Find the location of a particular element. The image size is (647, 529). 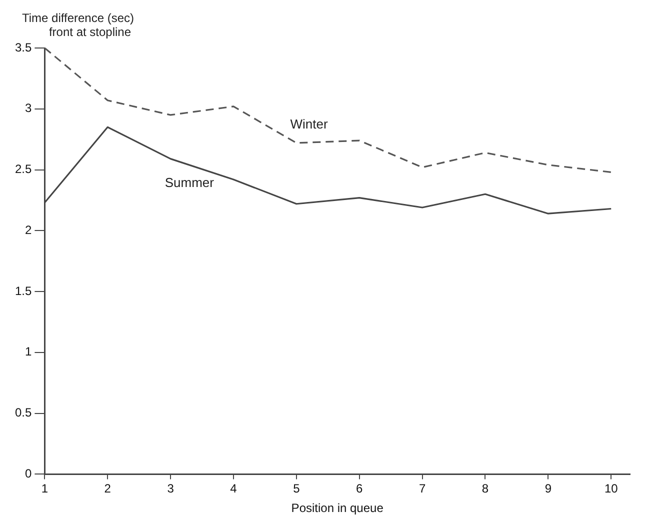

x-tick-label: 6 is located at coordinates (360, 489).